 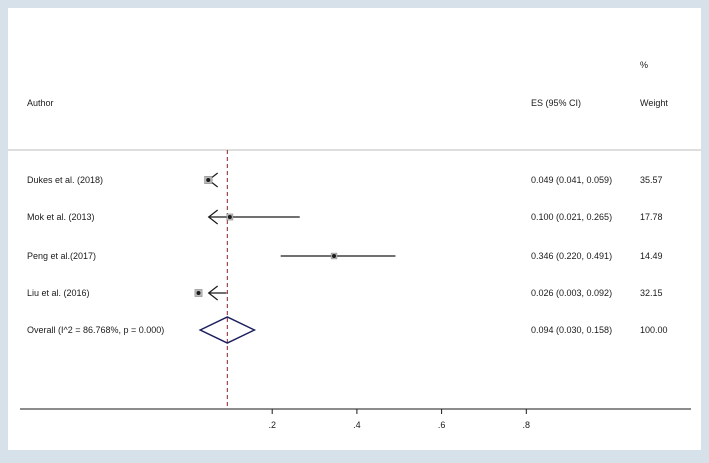 I want to click on header-weight-percent: %, so click(x=644, y=65).